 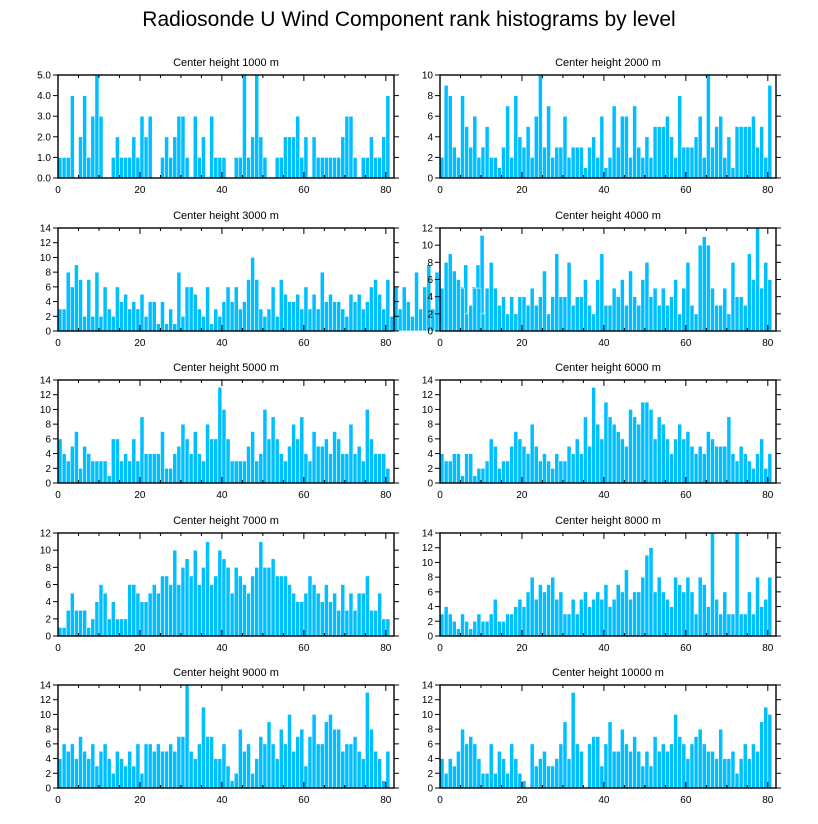 What do you see at coordinates (48, 469) in the screenshot?
I see `y-tick-label: 2` at bounding box center [48, 469].